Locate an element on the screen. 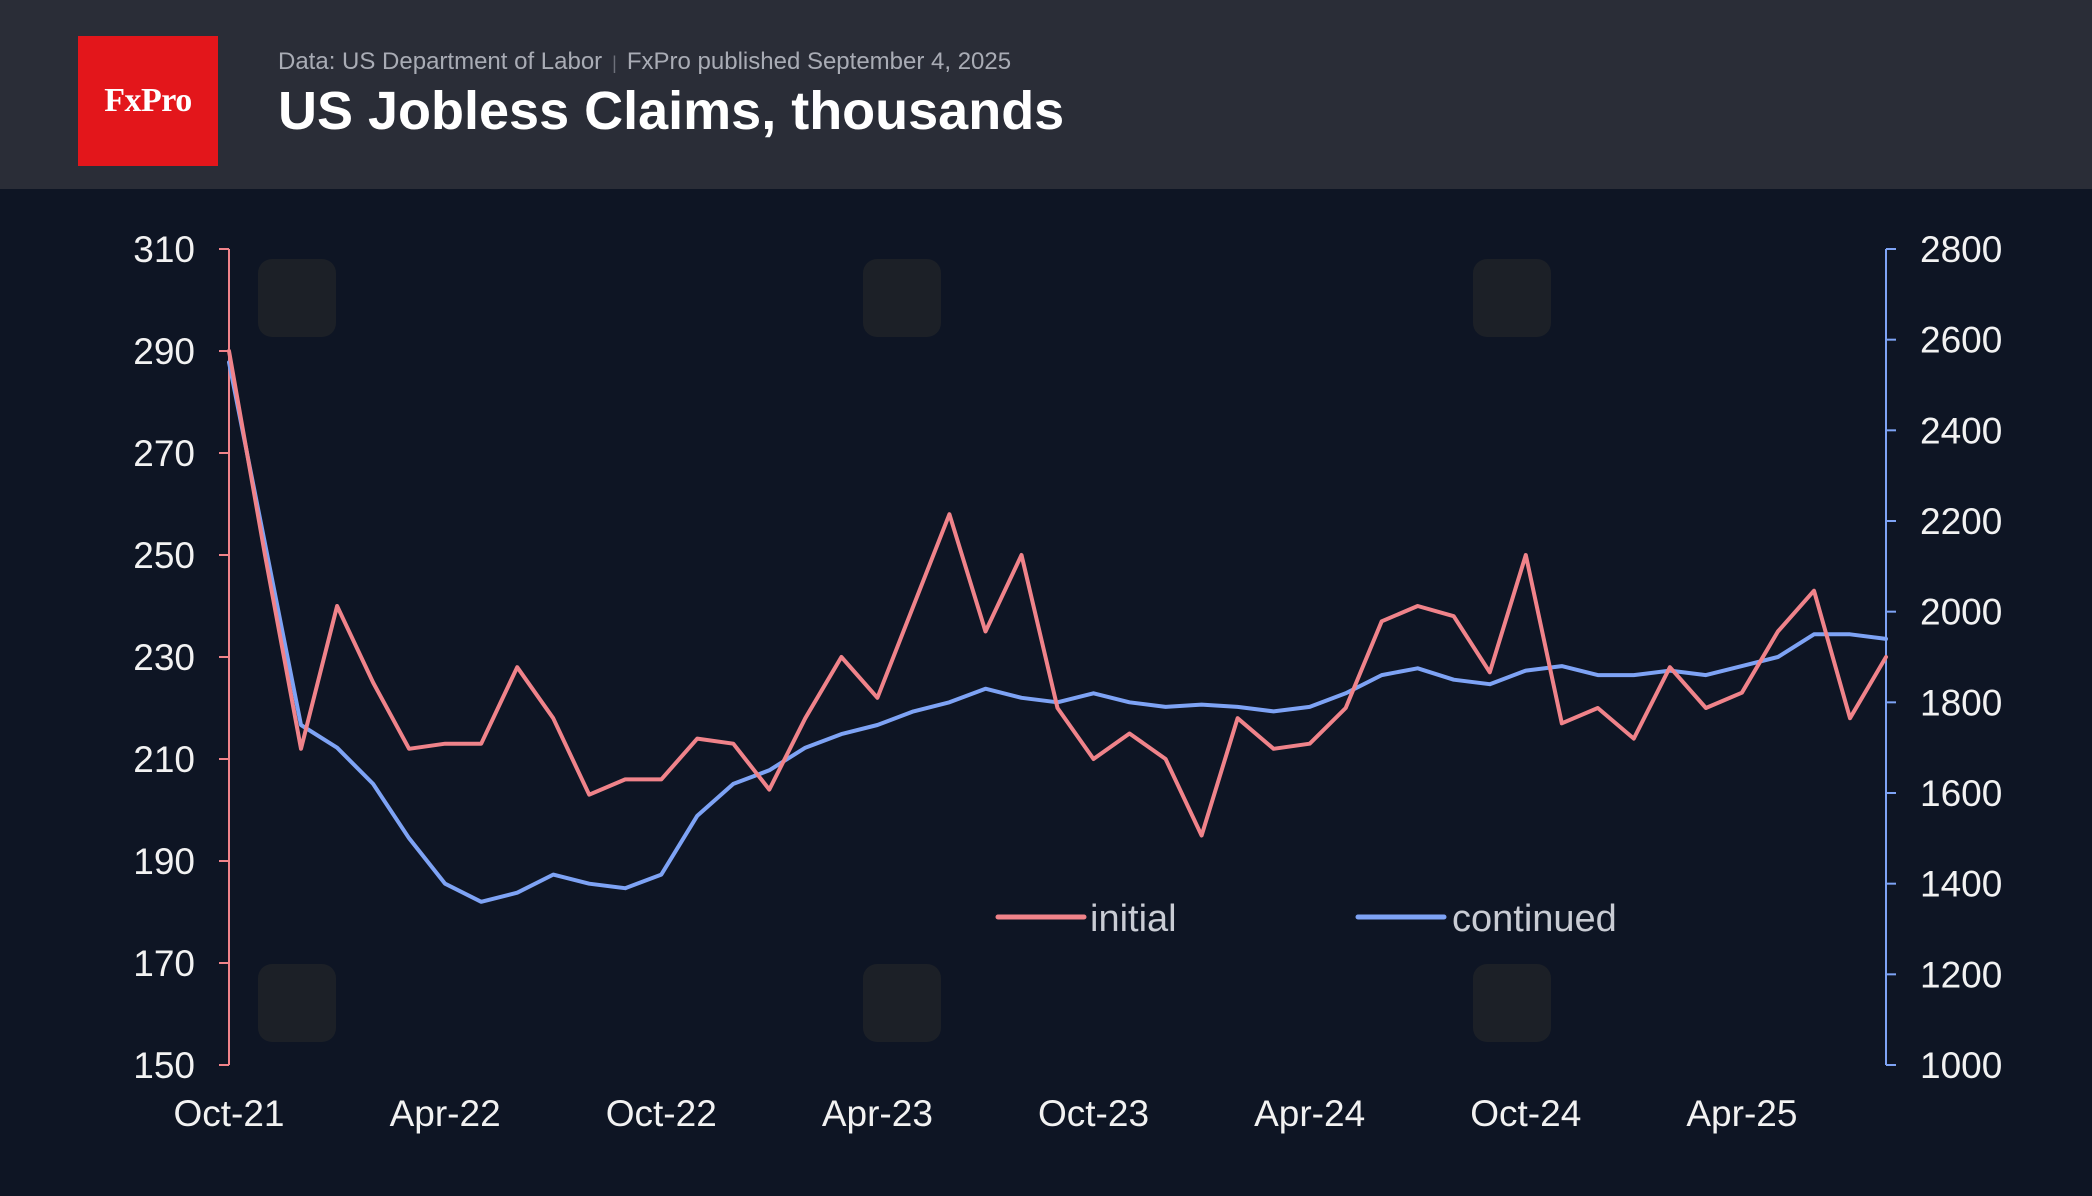 This screenshot has height=1196, width=2092. logo-text: FxPro is located at coordinates (148, 100).